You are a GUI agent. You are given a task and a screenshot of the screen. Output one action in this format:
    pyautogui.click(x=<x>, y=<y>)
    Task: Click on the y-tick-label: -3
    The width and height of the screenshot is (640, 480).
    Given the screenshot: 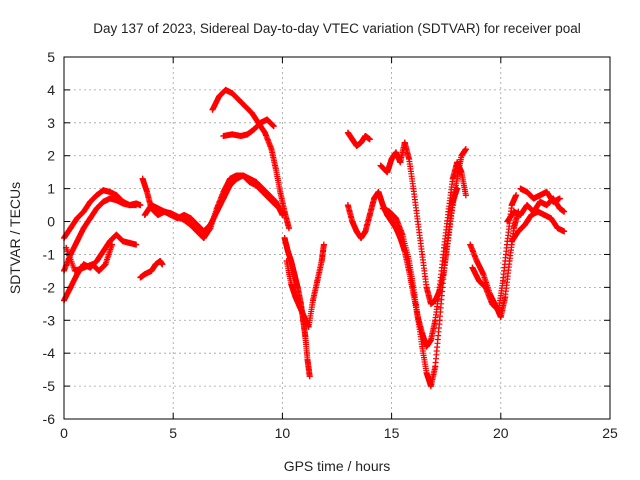 What is the action you would take?
    pyautogui.click(x=49, y=320)
    